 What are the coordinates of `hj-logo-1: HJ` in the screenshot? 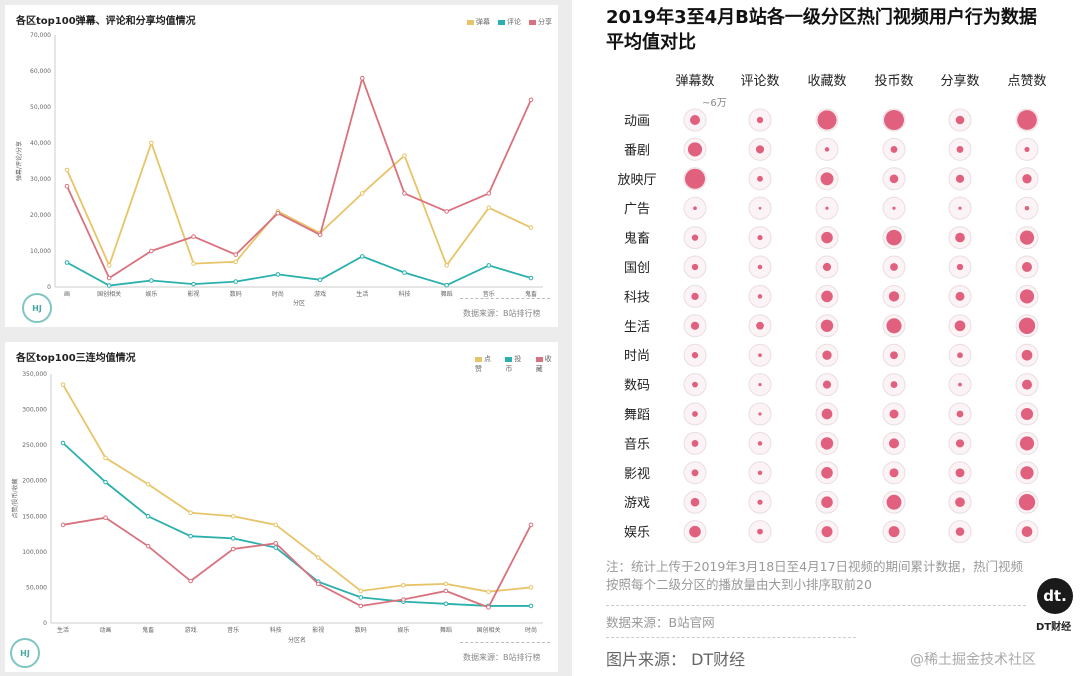 It's located at (37, 308).